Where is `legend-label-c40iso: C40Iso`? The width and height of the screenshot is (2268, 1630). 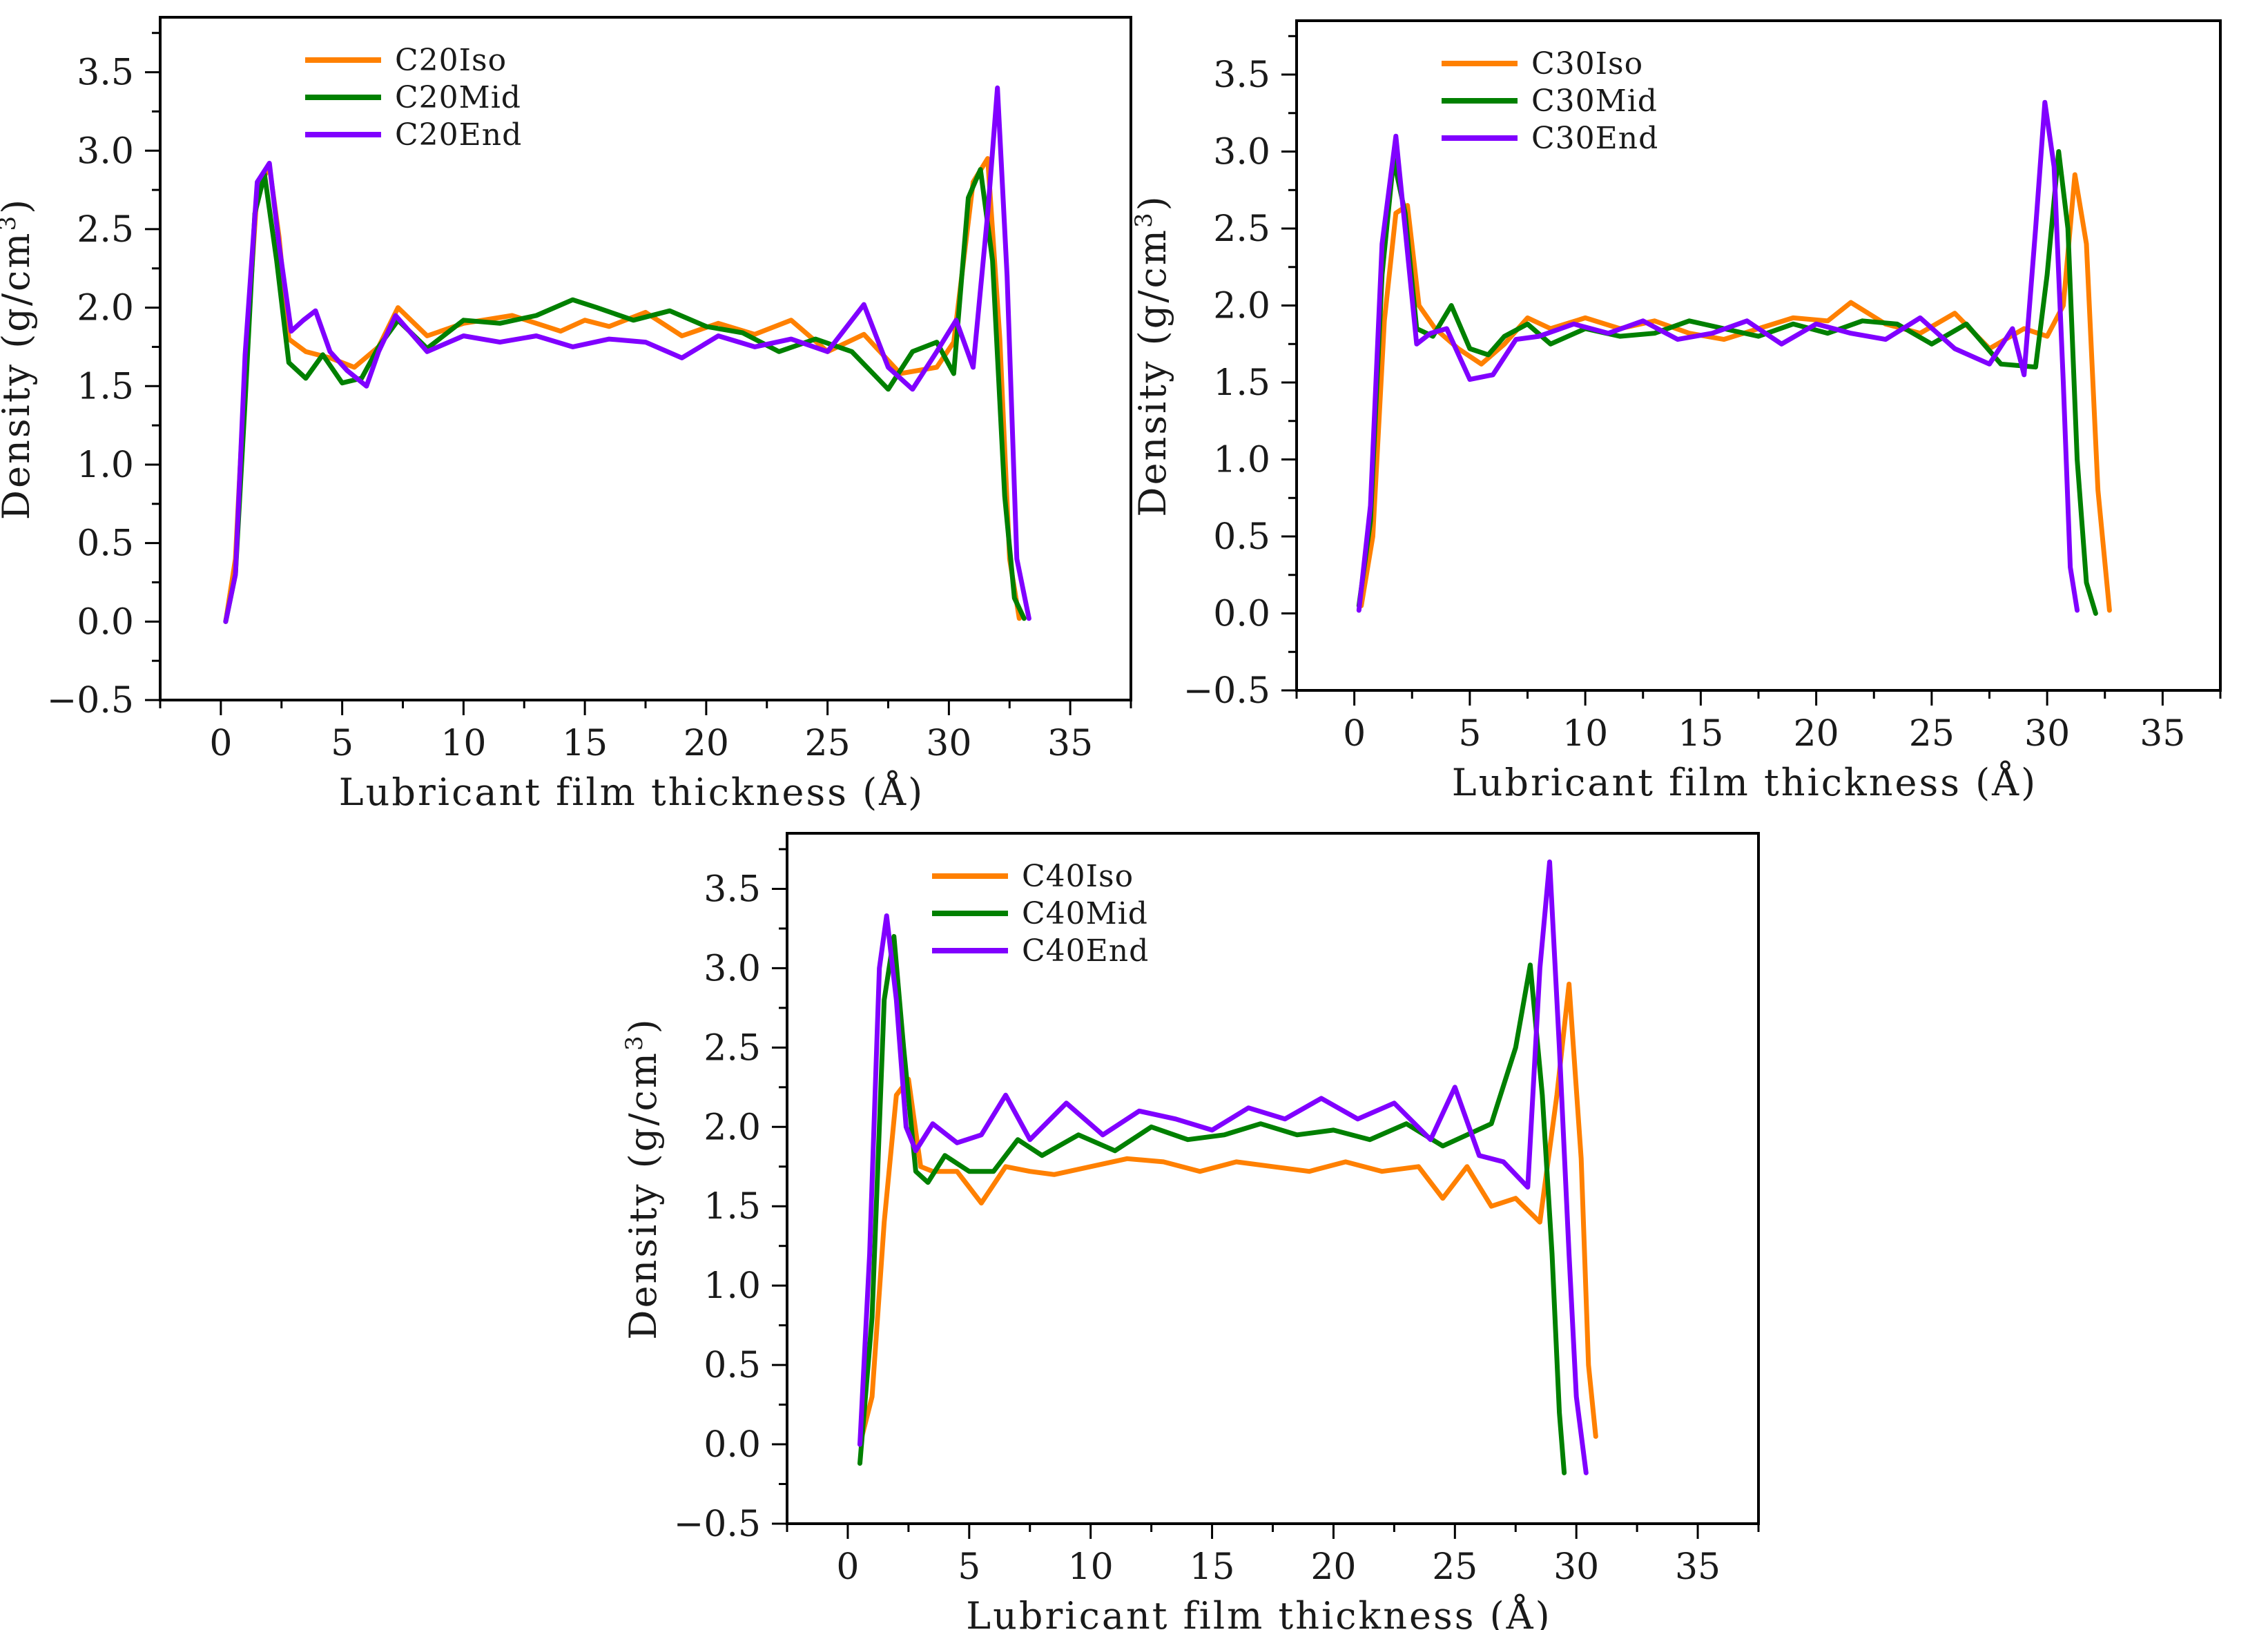 legend-label-c40iso: C40Iso is located at coordinates (1078, 877).